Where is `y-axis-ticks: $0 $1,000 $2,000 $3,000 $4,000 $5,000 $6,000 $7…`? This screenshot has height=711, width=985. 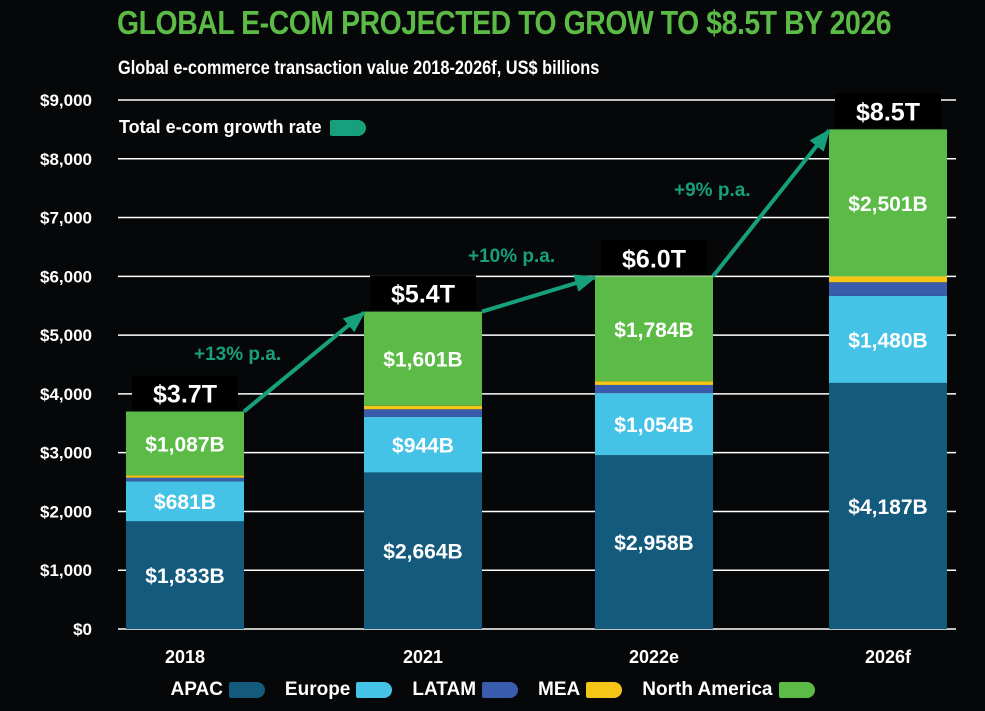 y-axis-ticks: $0 $1,000 $2,000 $3,000 $4,000 $5,000 $6,000 $7… is located at coordinates (66, 365).